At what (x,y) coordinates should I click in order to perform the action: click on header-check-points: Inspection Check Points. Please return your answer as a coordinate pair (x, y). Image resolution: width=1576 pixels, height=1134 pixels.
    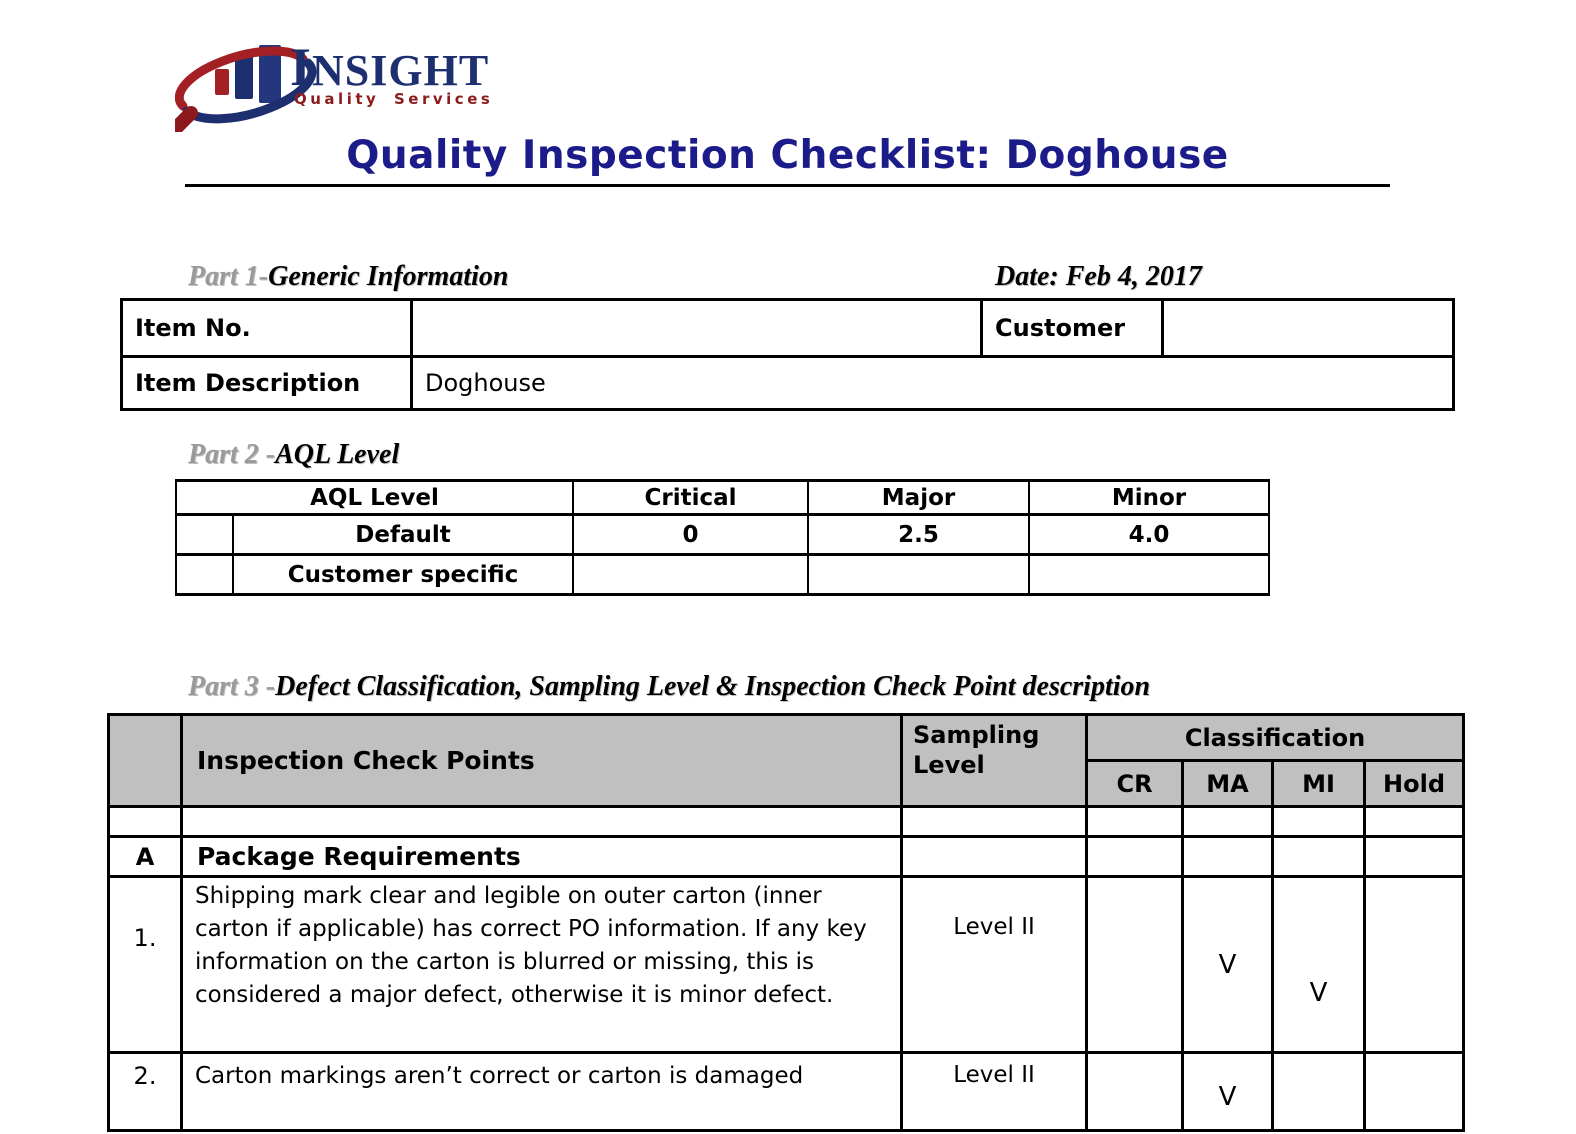
    Looking at the image, I should click on (541, 760).